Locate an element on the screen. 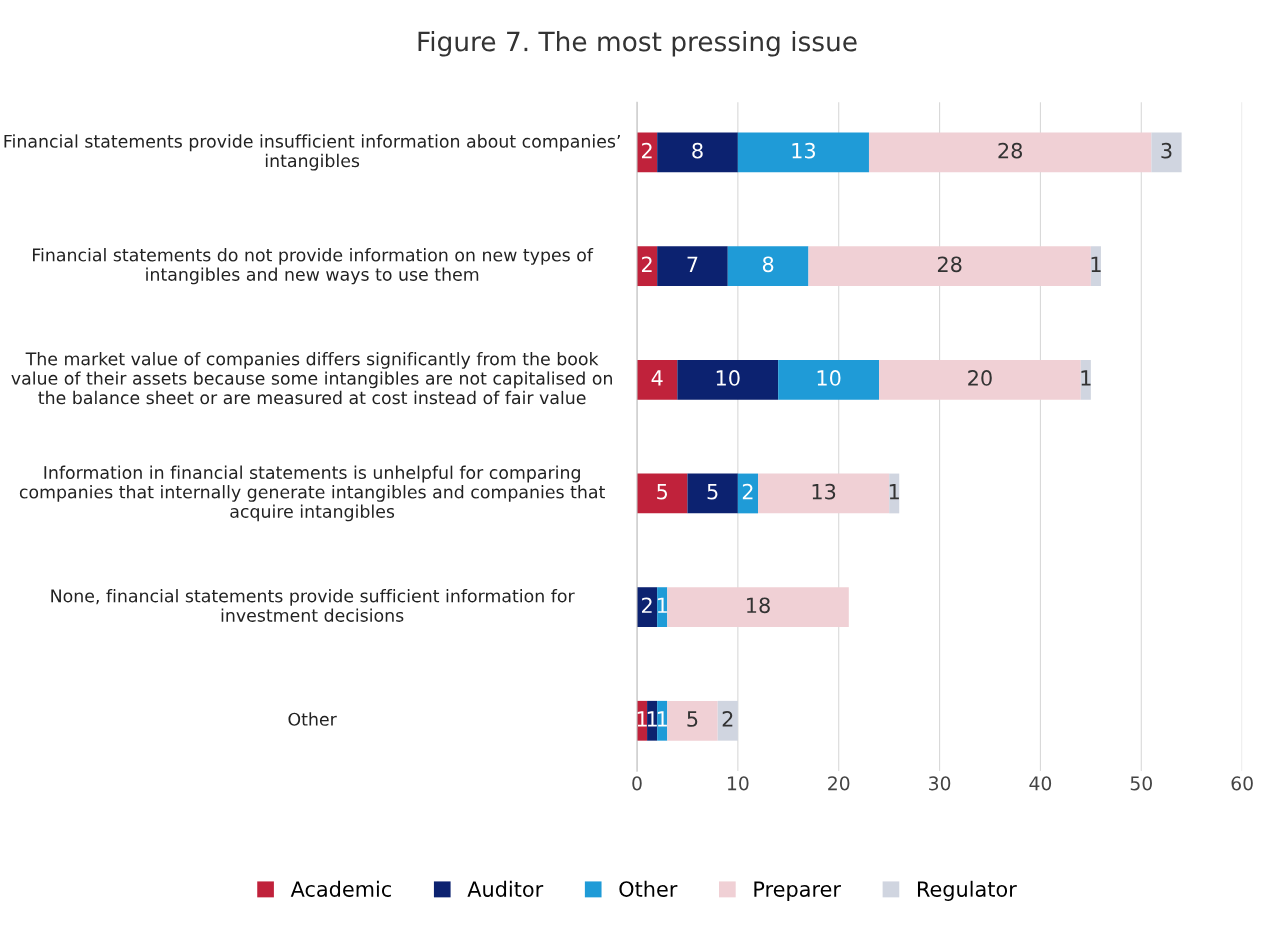  y-tick-label: Financial statements provide insufficient information about companies’ intangibles is located at coordinates (312, 152).